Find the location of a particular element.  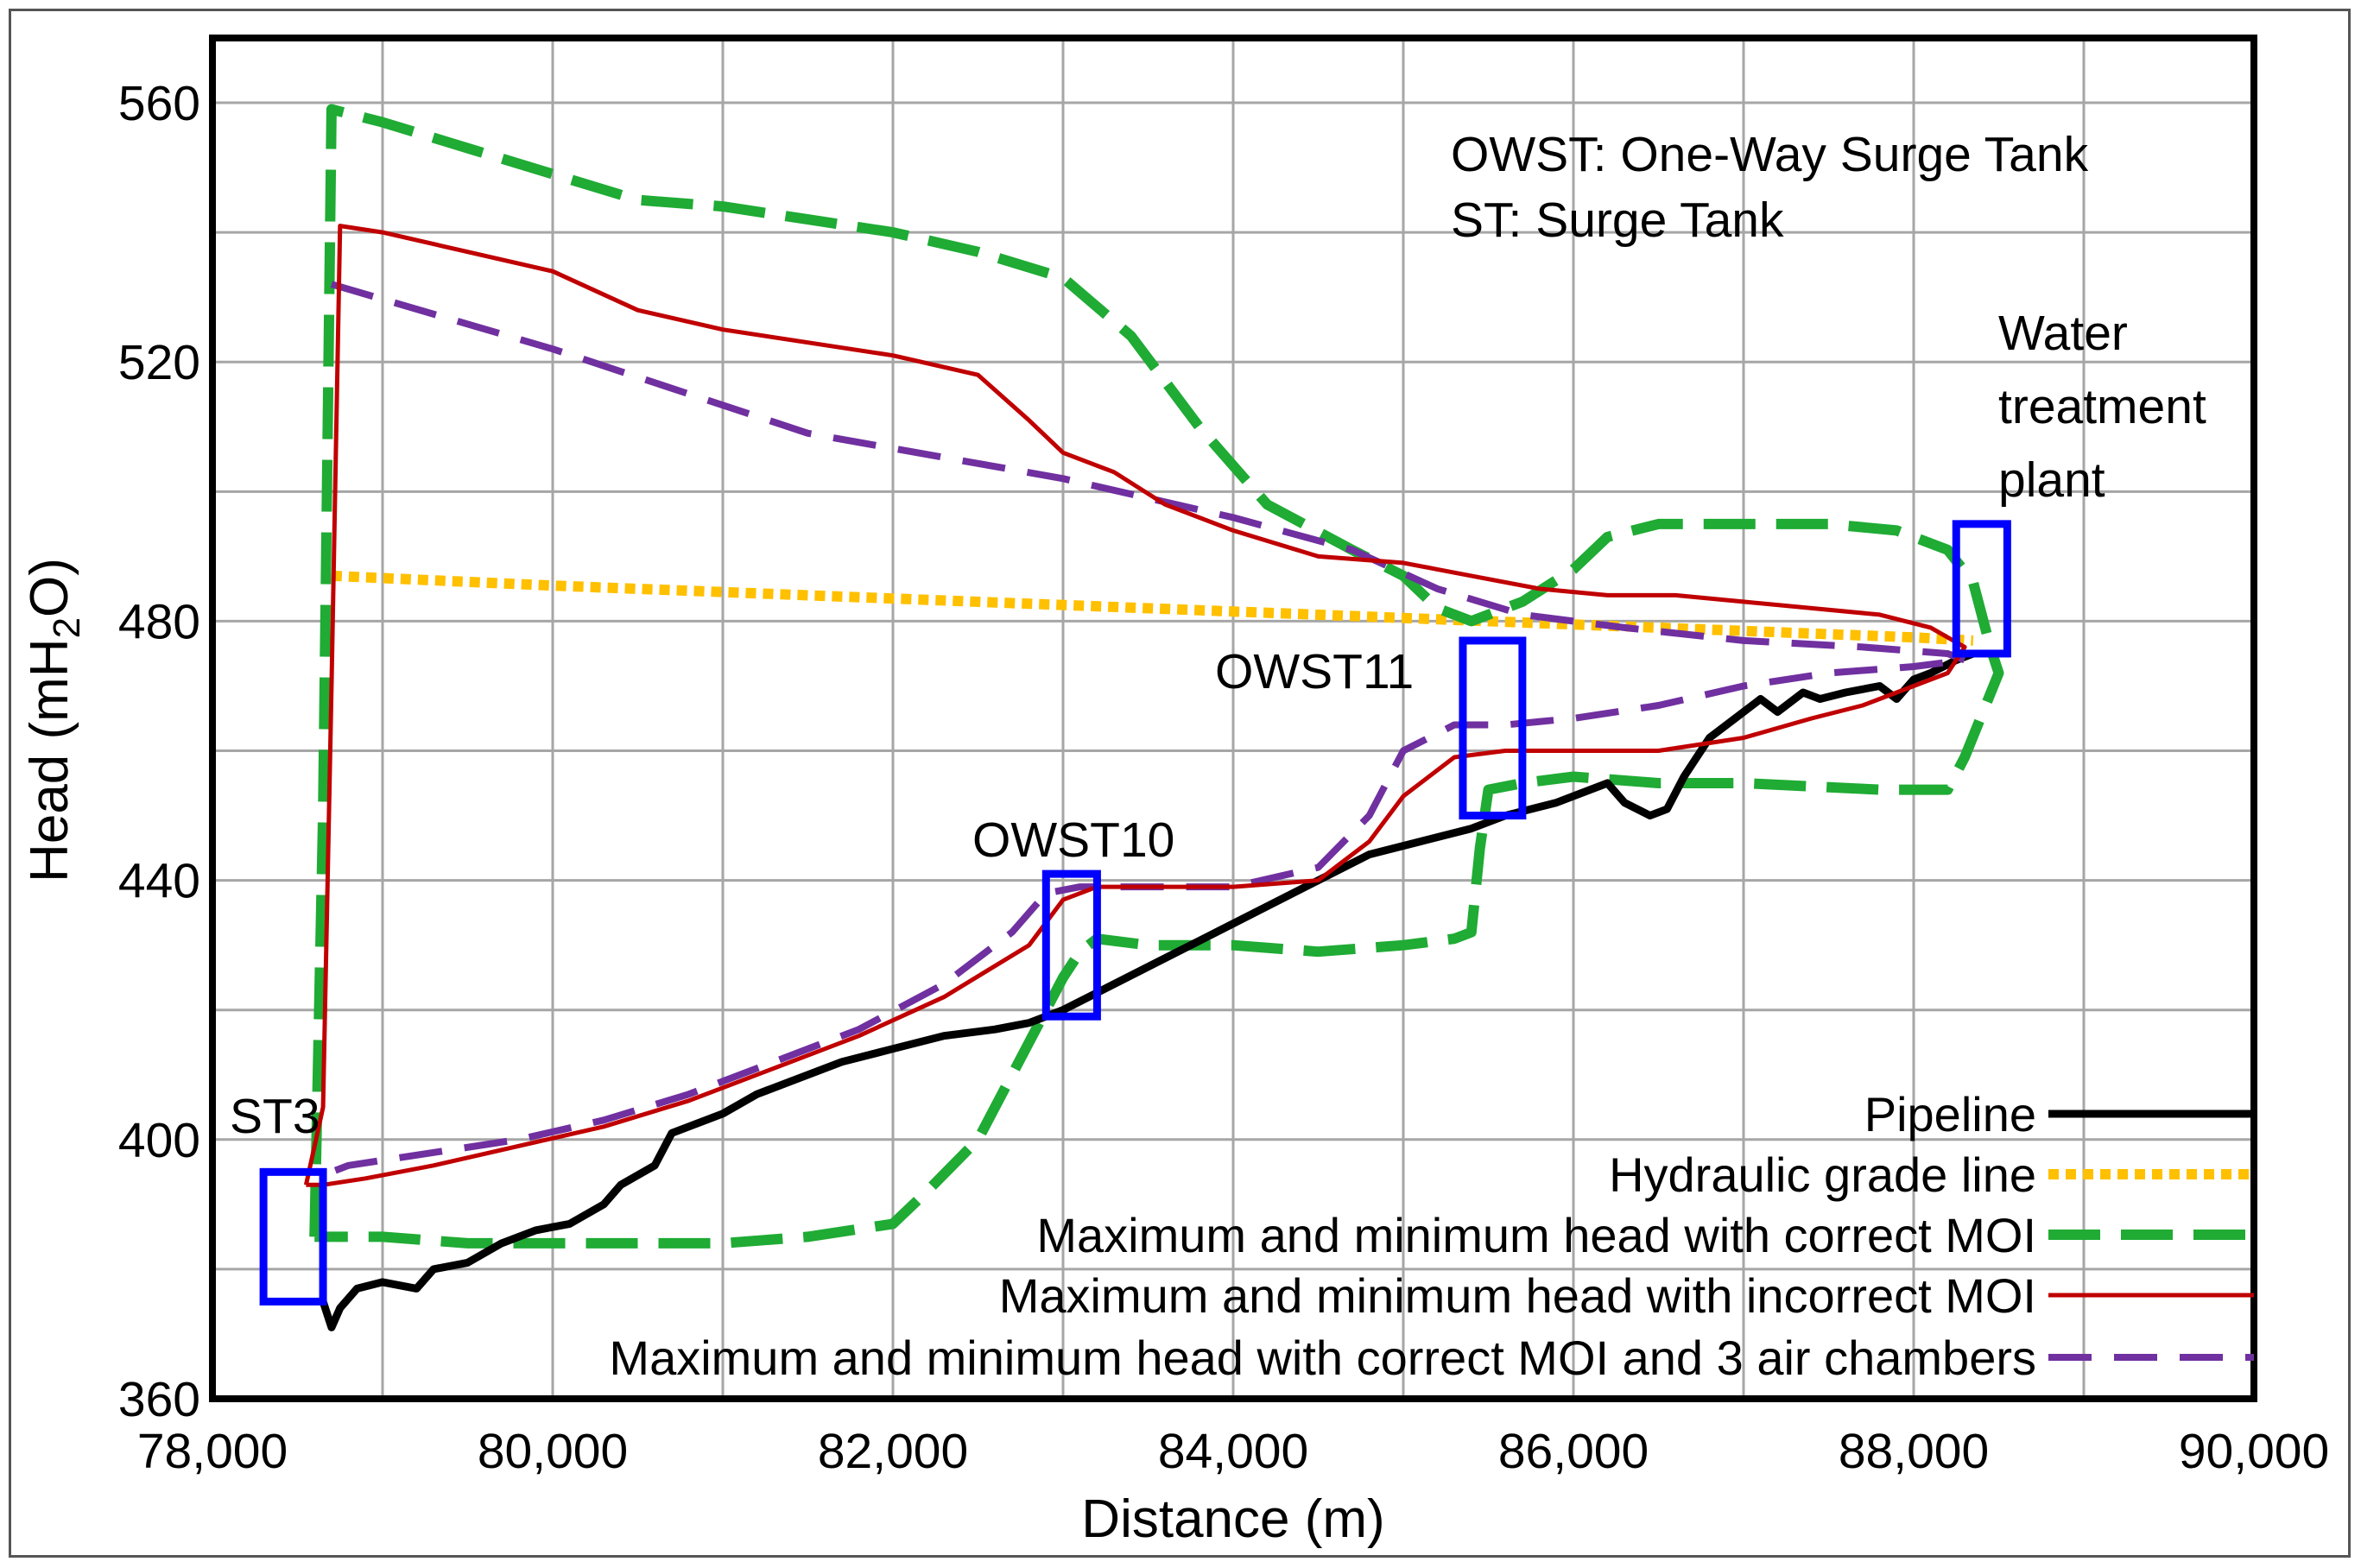

y-axis-label: Head (mH2O) is located at coordinates (54, 720).